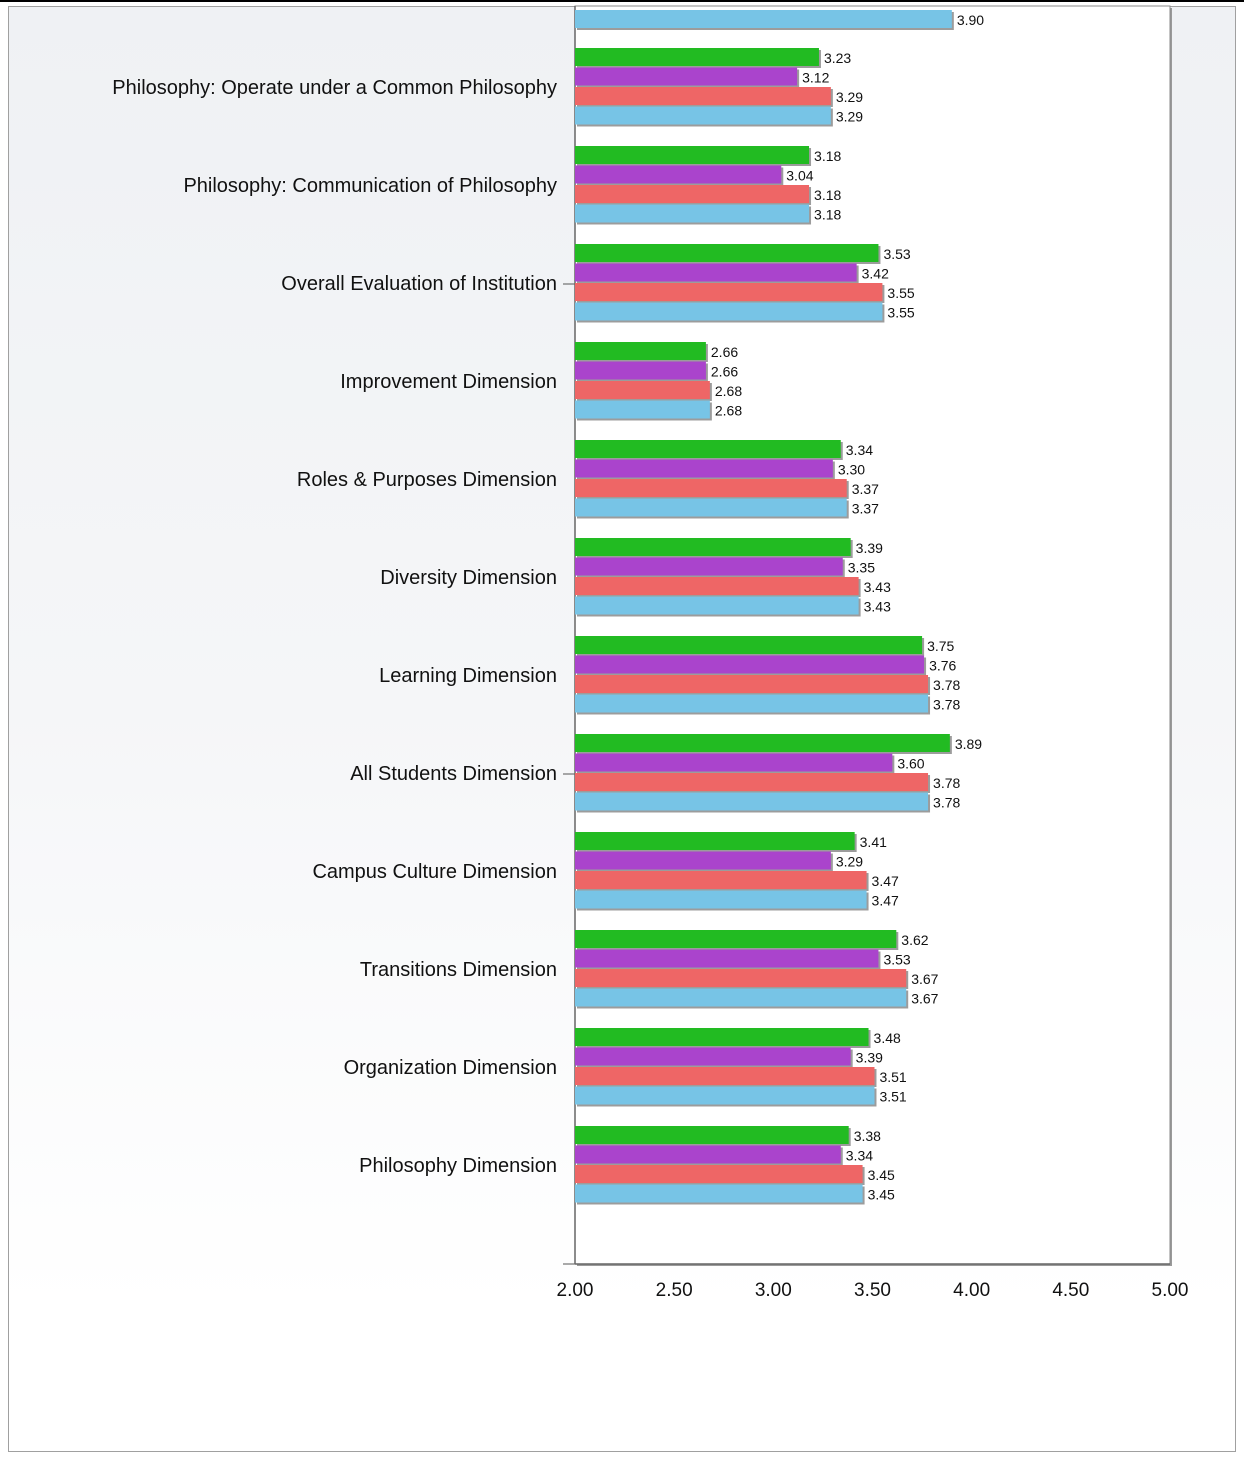 This screenshot has height=1458, width=1244. I want to click on category-label: Diversity Dimension, so click(468, 578).